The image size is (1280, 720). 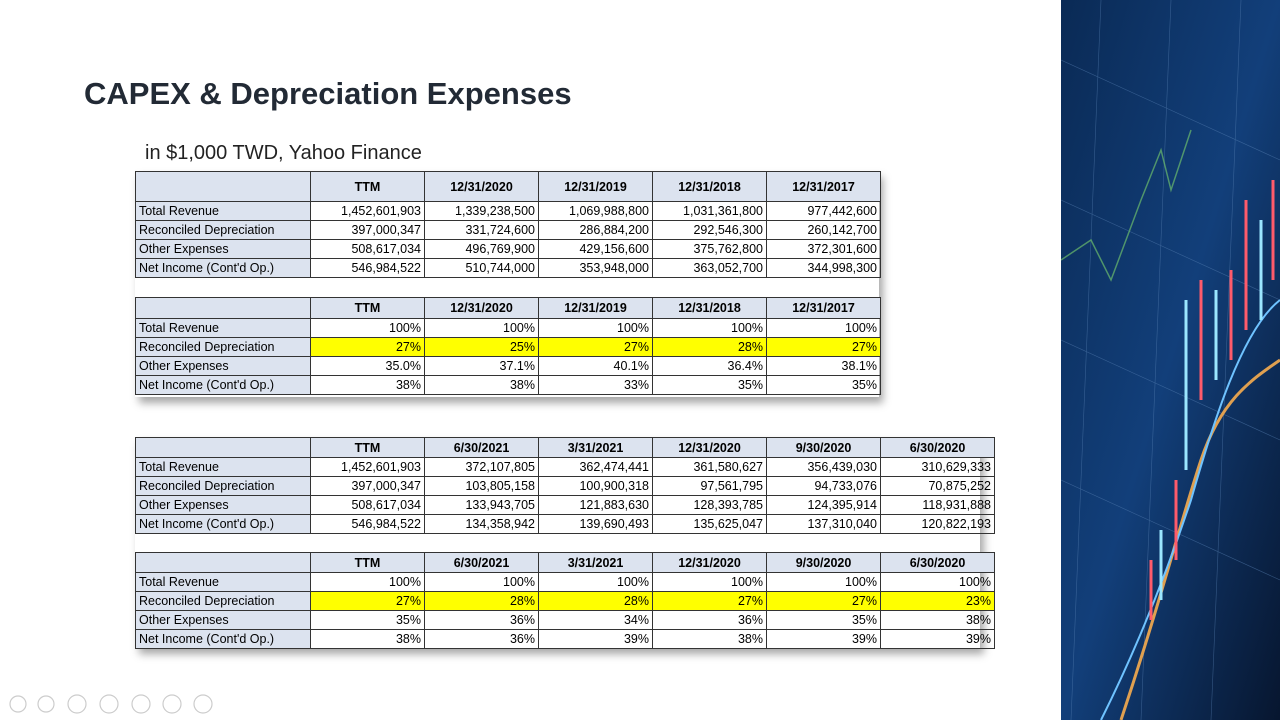 I want to click on cell: 1,031,361,800, so click(x=709, y=211).